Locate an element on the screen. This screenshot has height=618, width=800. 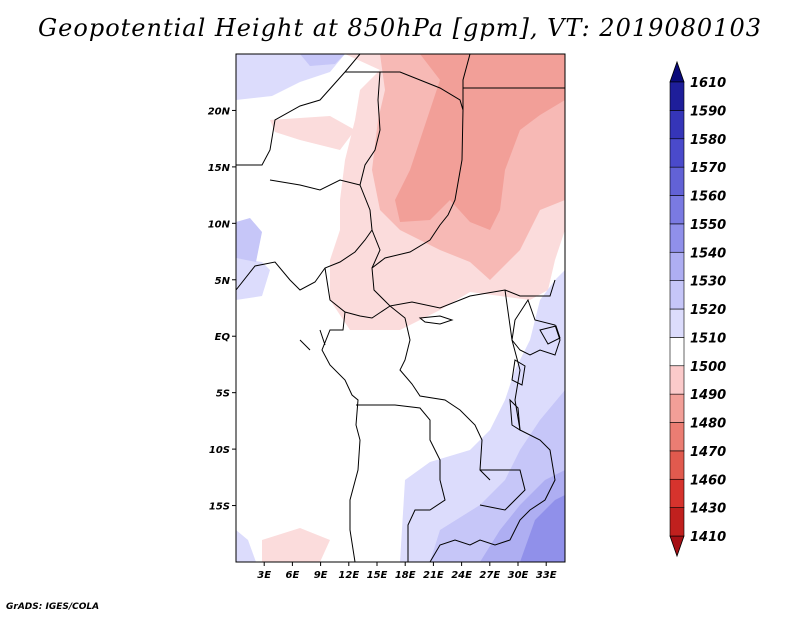
field-contour-south-pink is located at coordinates (296, 545).